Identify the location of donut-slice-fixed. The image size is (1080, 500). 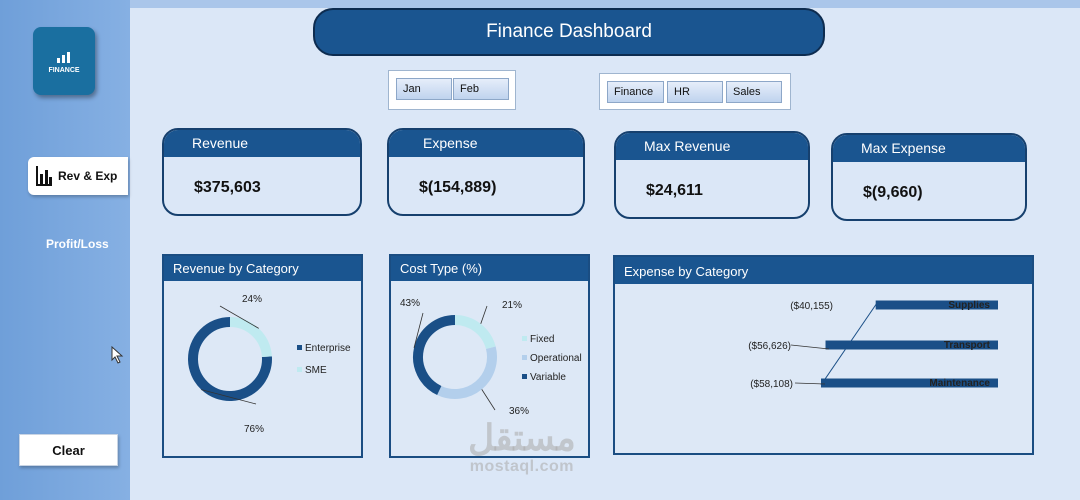
(475, 332).